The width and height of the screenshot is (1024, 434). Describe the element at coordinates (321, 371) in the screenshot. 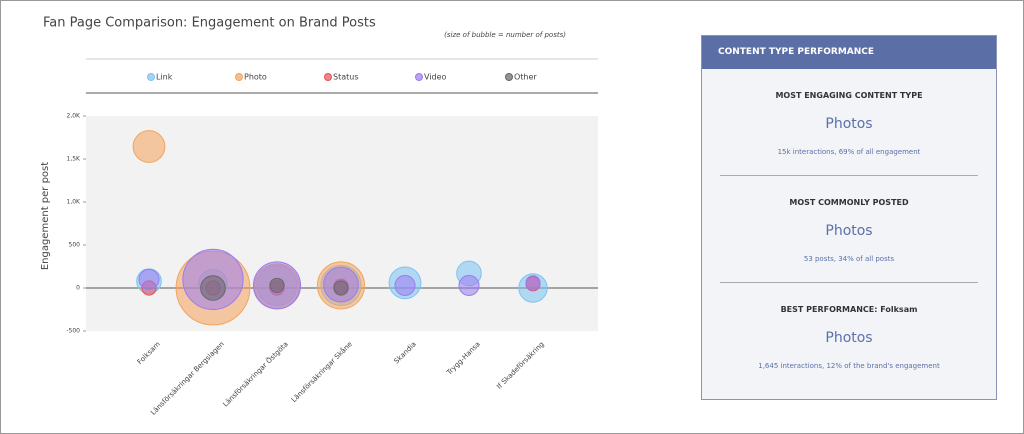

I see `x-tick-label: Länsförsäkringar Skåne` at that location.